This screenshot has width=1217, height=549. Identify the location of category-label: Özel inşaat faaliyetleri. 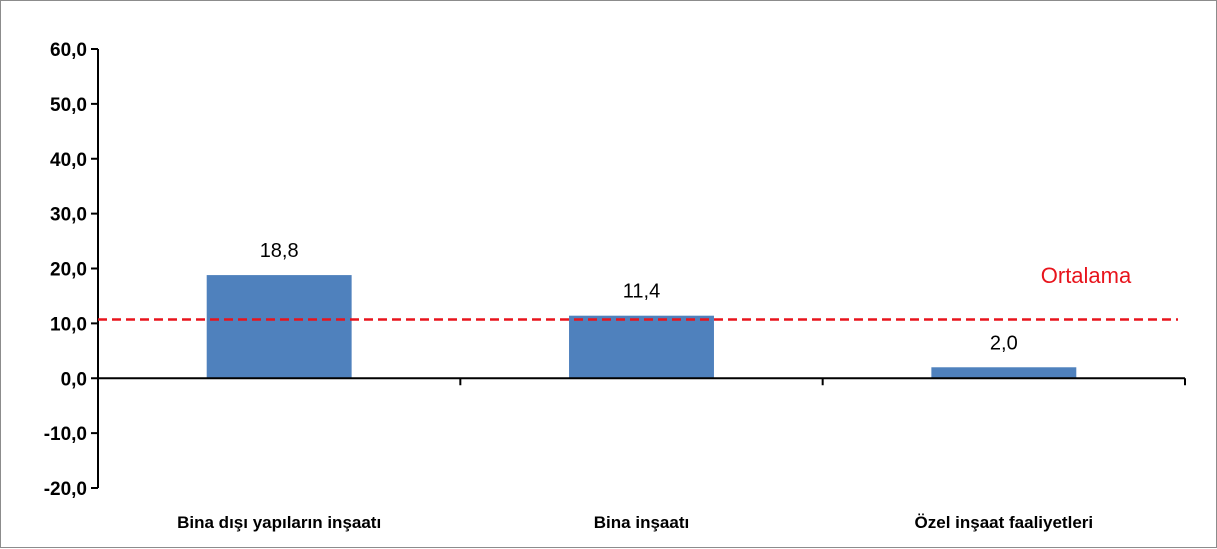
(1004, 522).